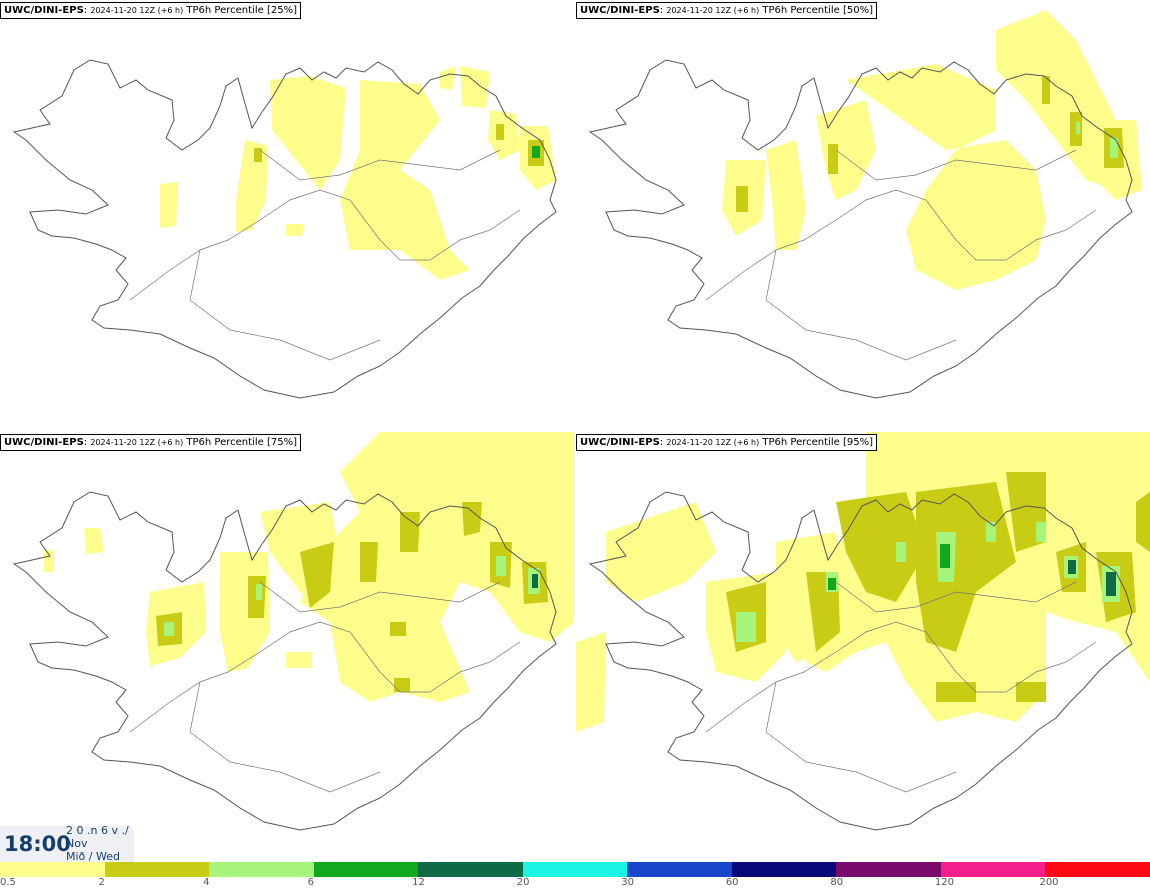  What do you see at coordinates (310, 882) in the screenshot?
I see `legend-label: 6` at bounding box center [310, 882].